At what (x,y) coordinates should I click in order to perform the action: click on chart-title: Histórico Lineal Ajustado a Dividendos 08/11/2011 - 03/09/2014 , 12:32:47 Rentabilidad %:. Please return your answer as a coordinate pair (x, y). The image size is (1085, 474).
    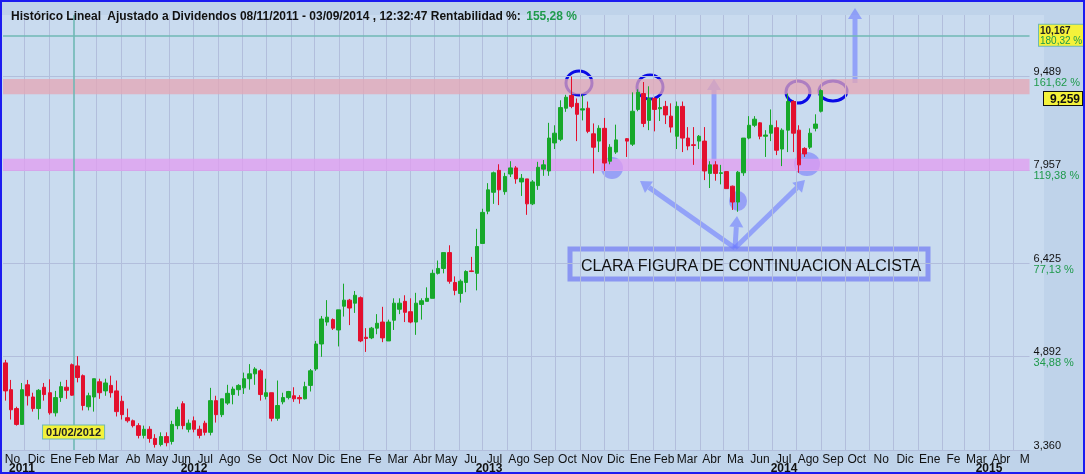
    Looking at the image, I should click on (266, 16).